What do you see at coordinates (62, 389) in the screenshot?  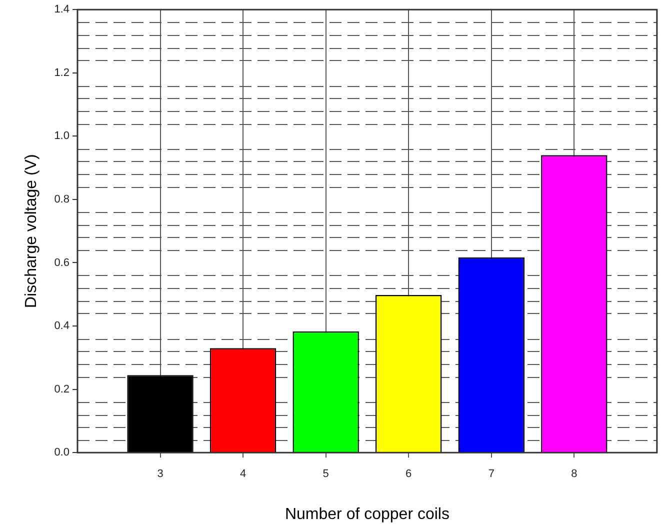 I see `y-tick-label: 0.2` at bounding box center [62, 389].